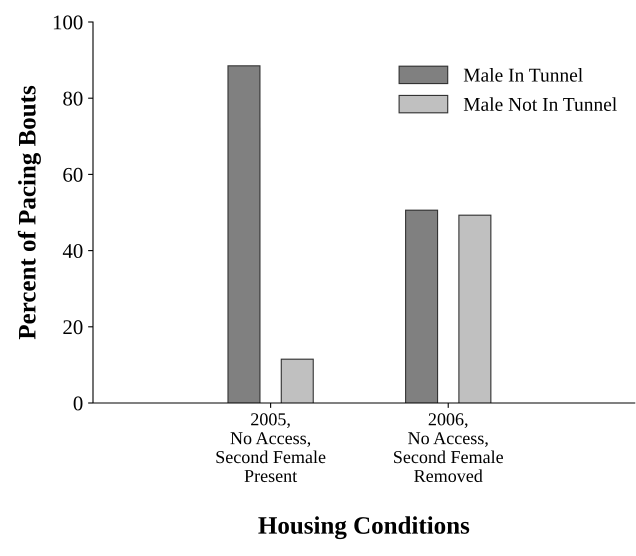 The width and height of the screenshot is (636, 556). What do you see at coordinates (72, 99) in the screenshot?
I see `y-tick-label: 80` at bounding box center [72, 99].